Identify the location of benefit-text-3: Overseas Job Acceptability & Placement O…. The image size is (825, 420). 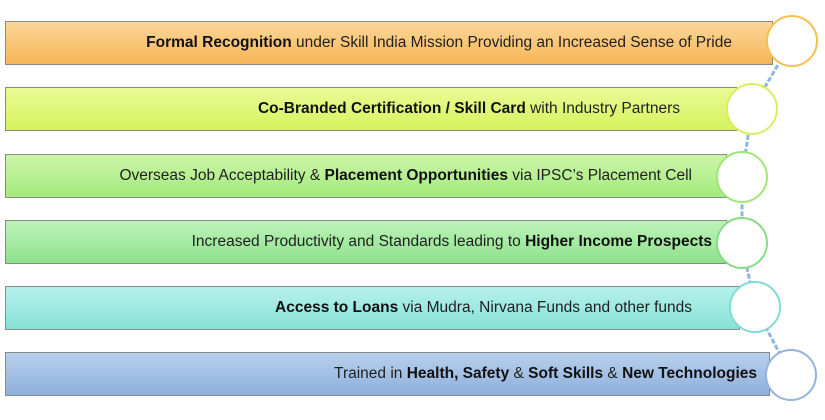
(405, 175).